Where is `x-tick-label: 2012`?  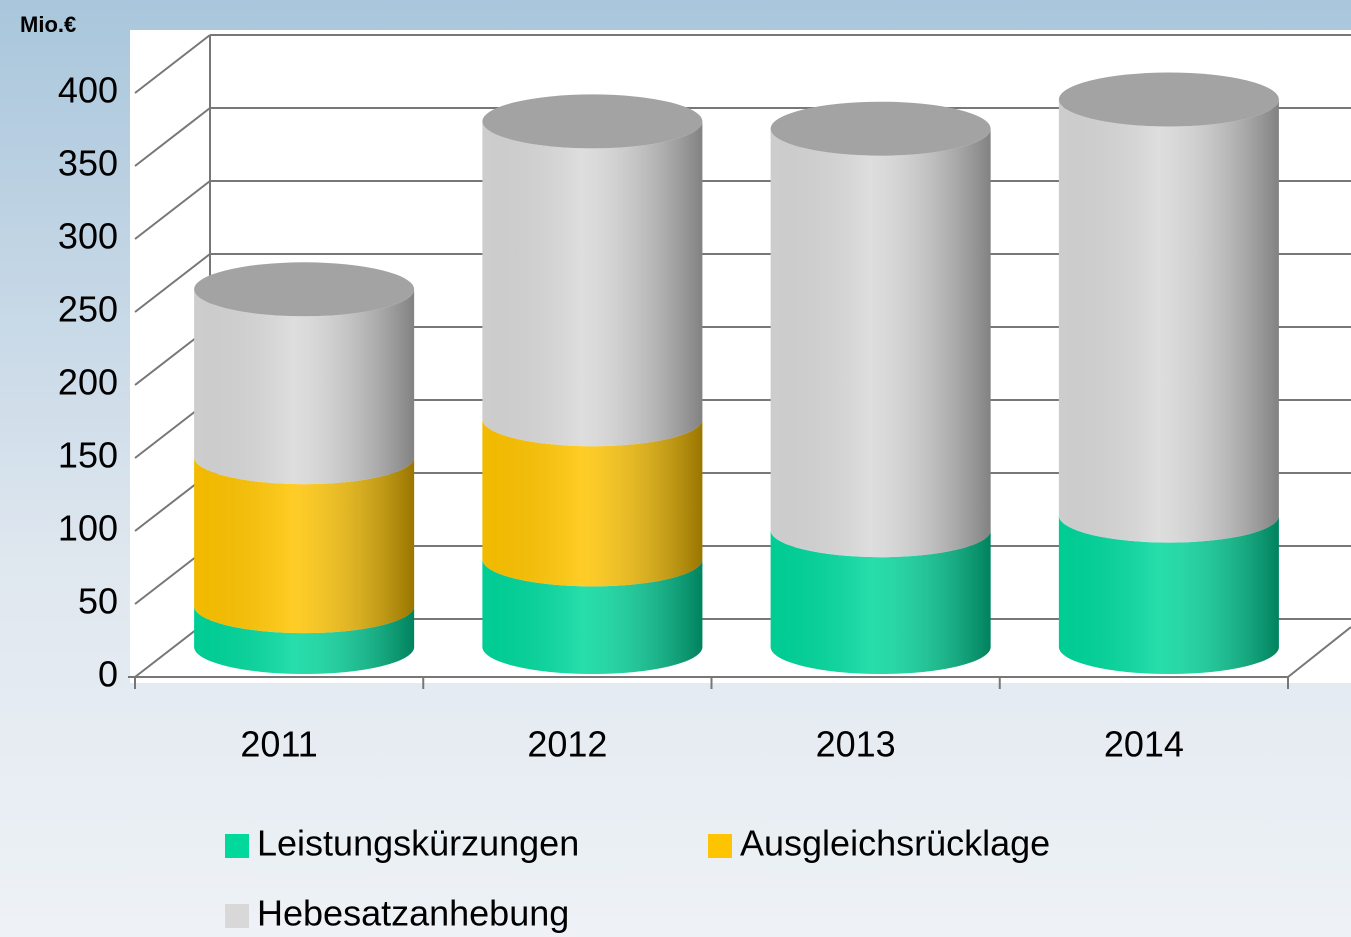 x-tick-label: 2012 is located at coordinates (567, 744).